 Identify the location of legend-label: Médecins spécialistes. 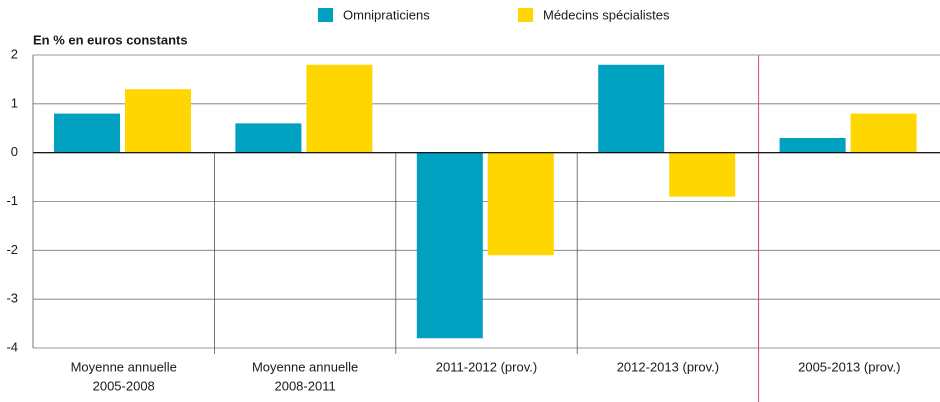
(606, 14).